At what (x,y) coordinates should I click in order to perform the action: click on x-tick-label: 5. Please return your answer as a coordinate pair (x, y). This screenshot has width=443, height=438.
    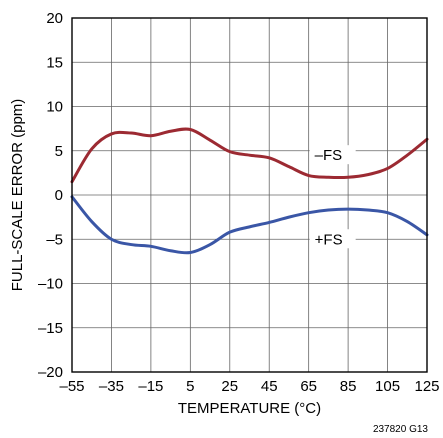
    Looking at the image, I should click on (190, 386).